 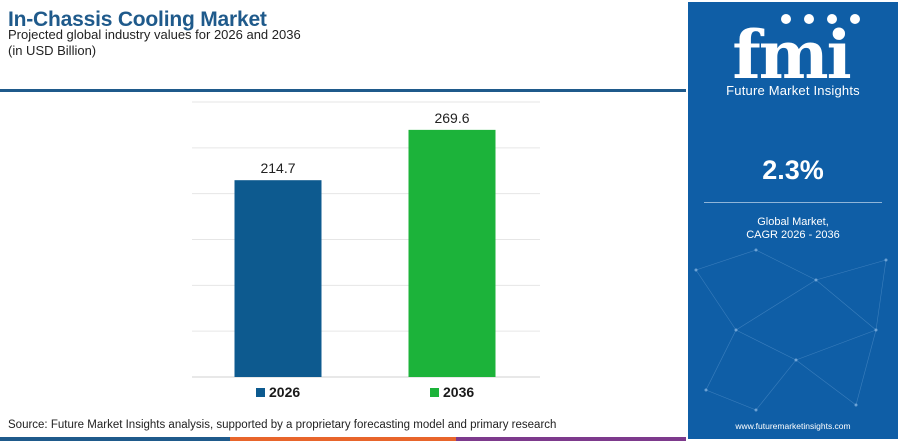 What do you see at coordinates (284, 392) in the screenshot?
I see `legend-label-2026: 2026` at bounding box center [284, 392].